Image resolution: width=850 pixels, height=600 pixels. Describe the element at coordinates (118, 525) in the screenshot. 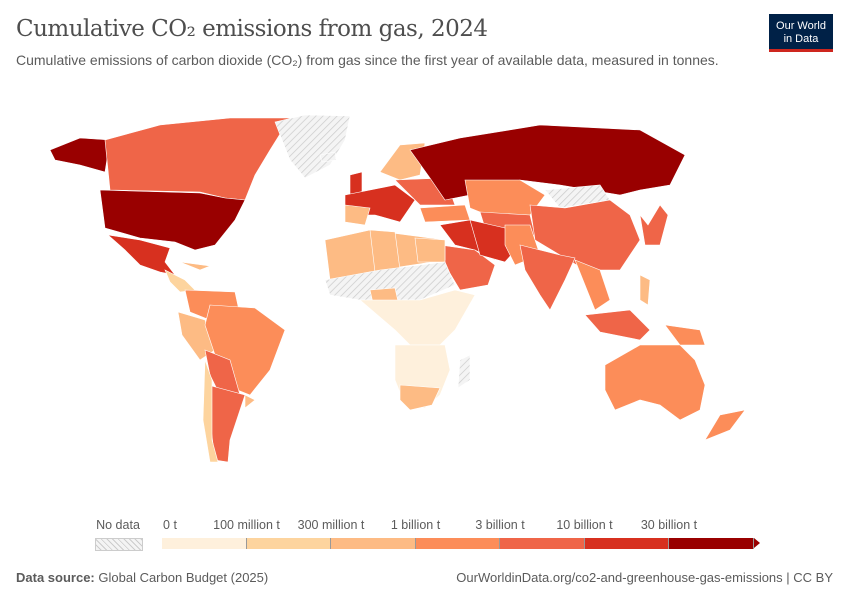

I see `legend-no-data-label: No data` at that location.